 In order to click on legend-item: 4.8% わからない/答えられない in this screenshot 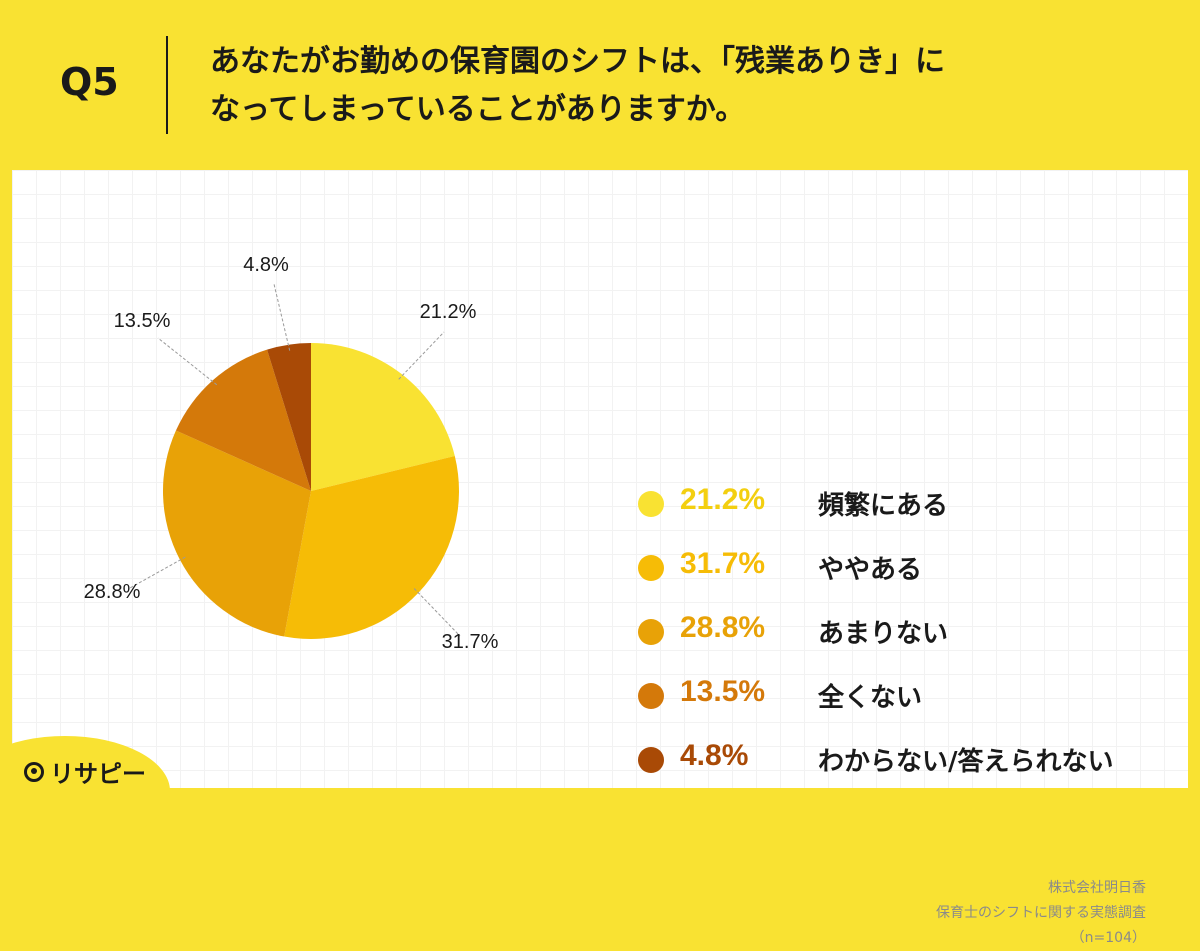, I will do `click(908, 763)`.